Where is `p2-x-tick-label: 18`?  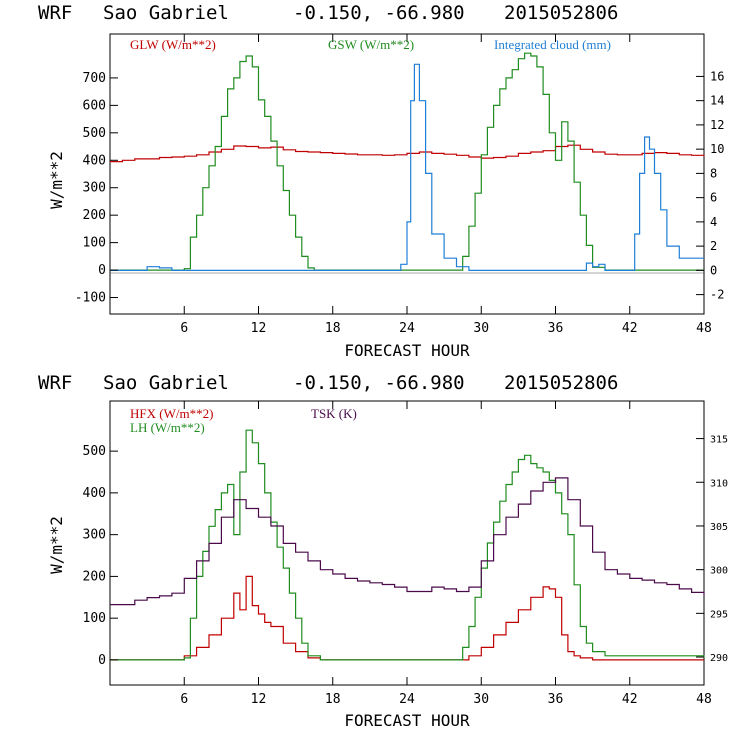 p2-x-tick-label: 18 is located at coordinates (333, 699).